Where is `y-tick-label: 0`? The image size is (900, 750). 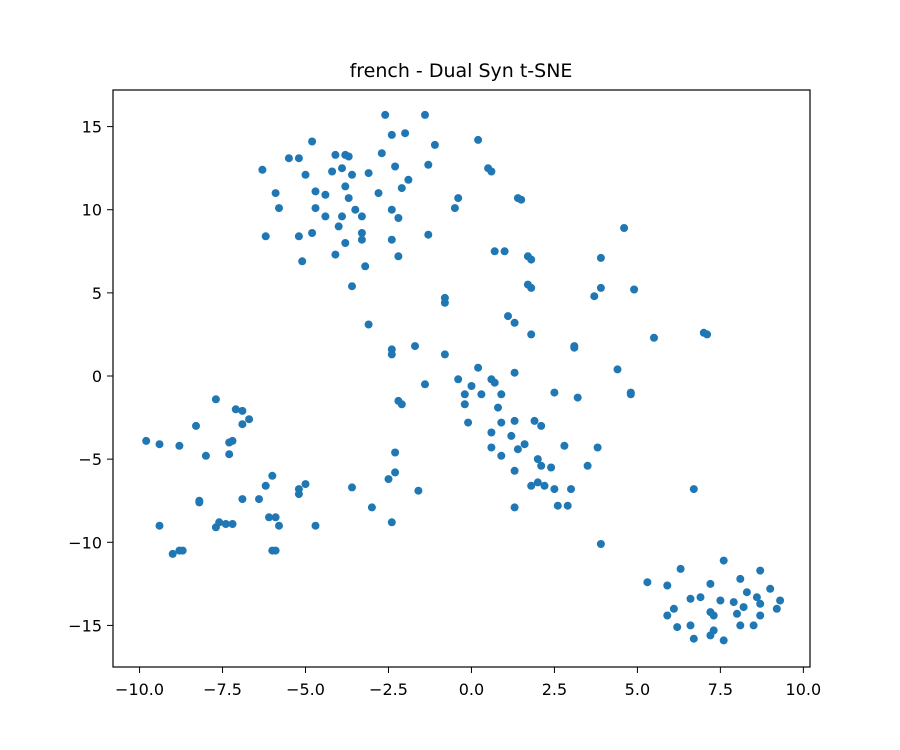 y-tick-label: 0 is located at coordinates (97, 376).